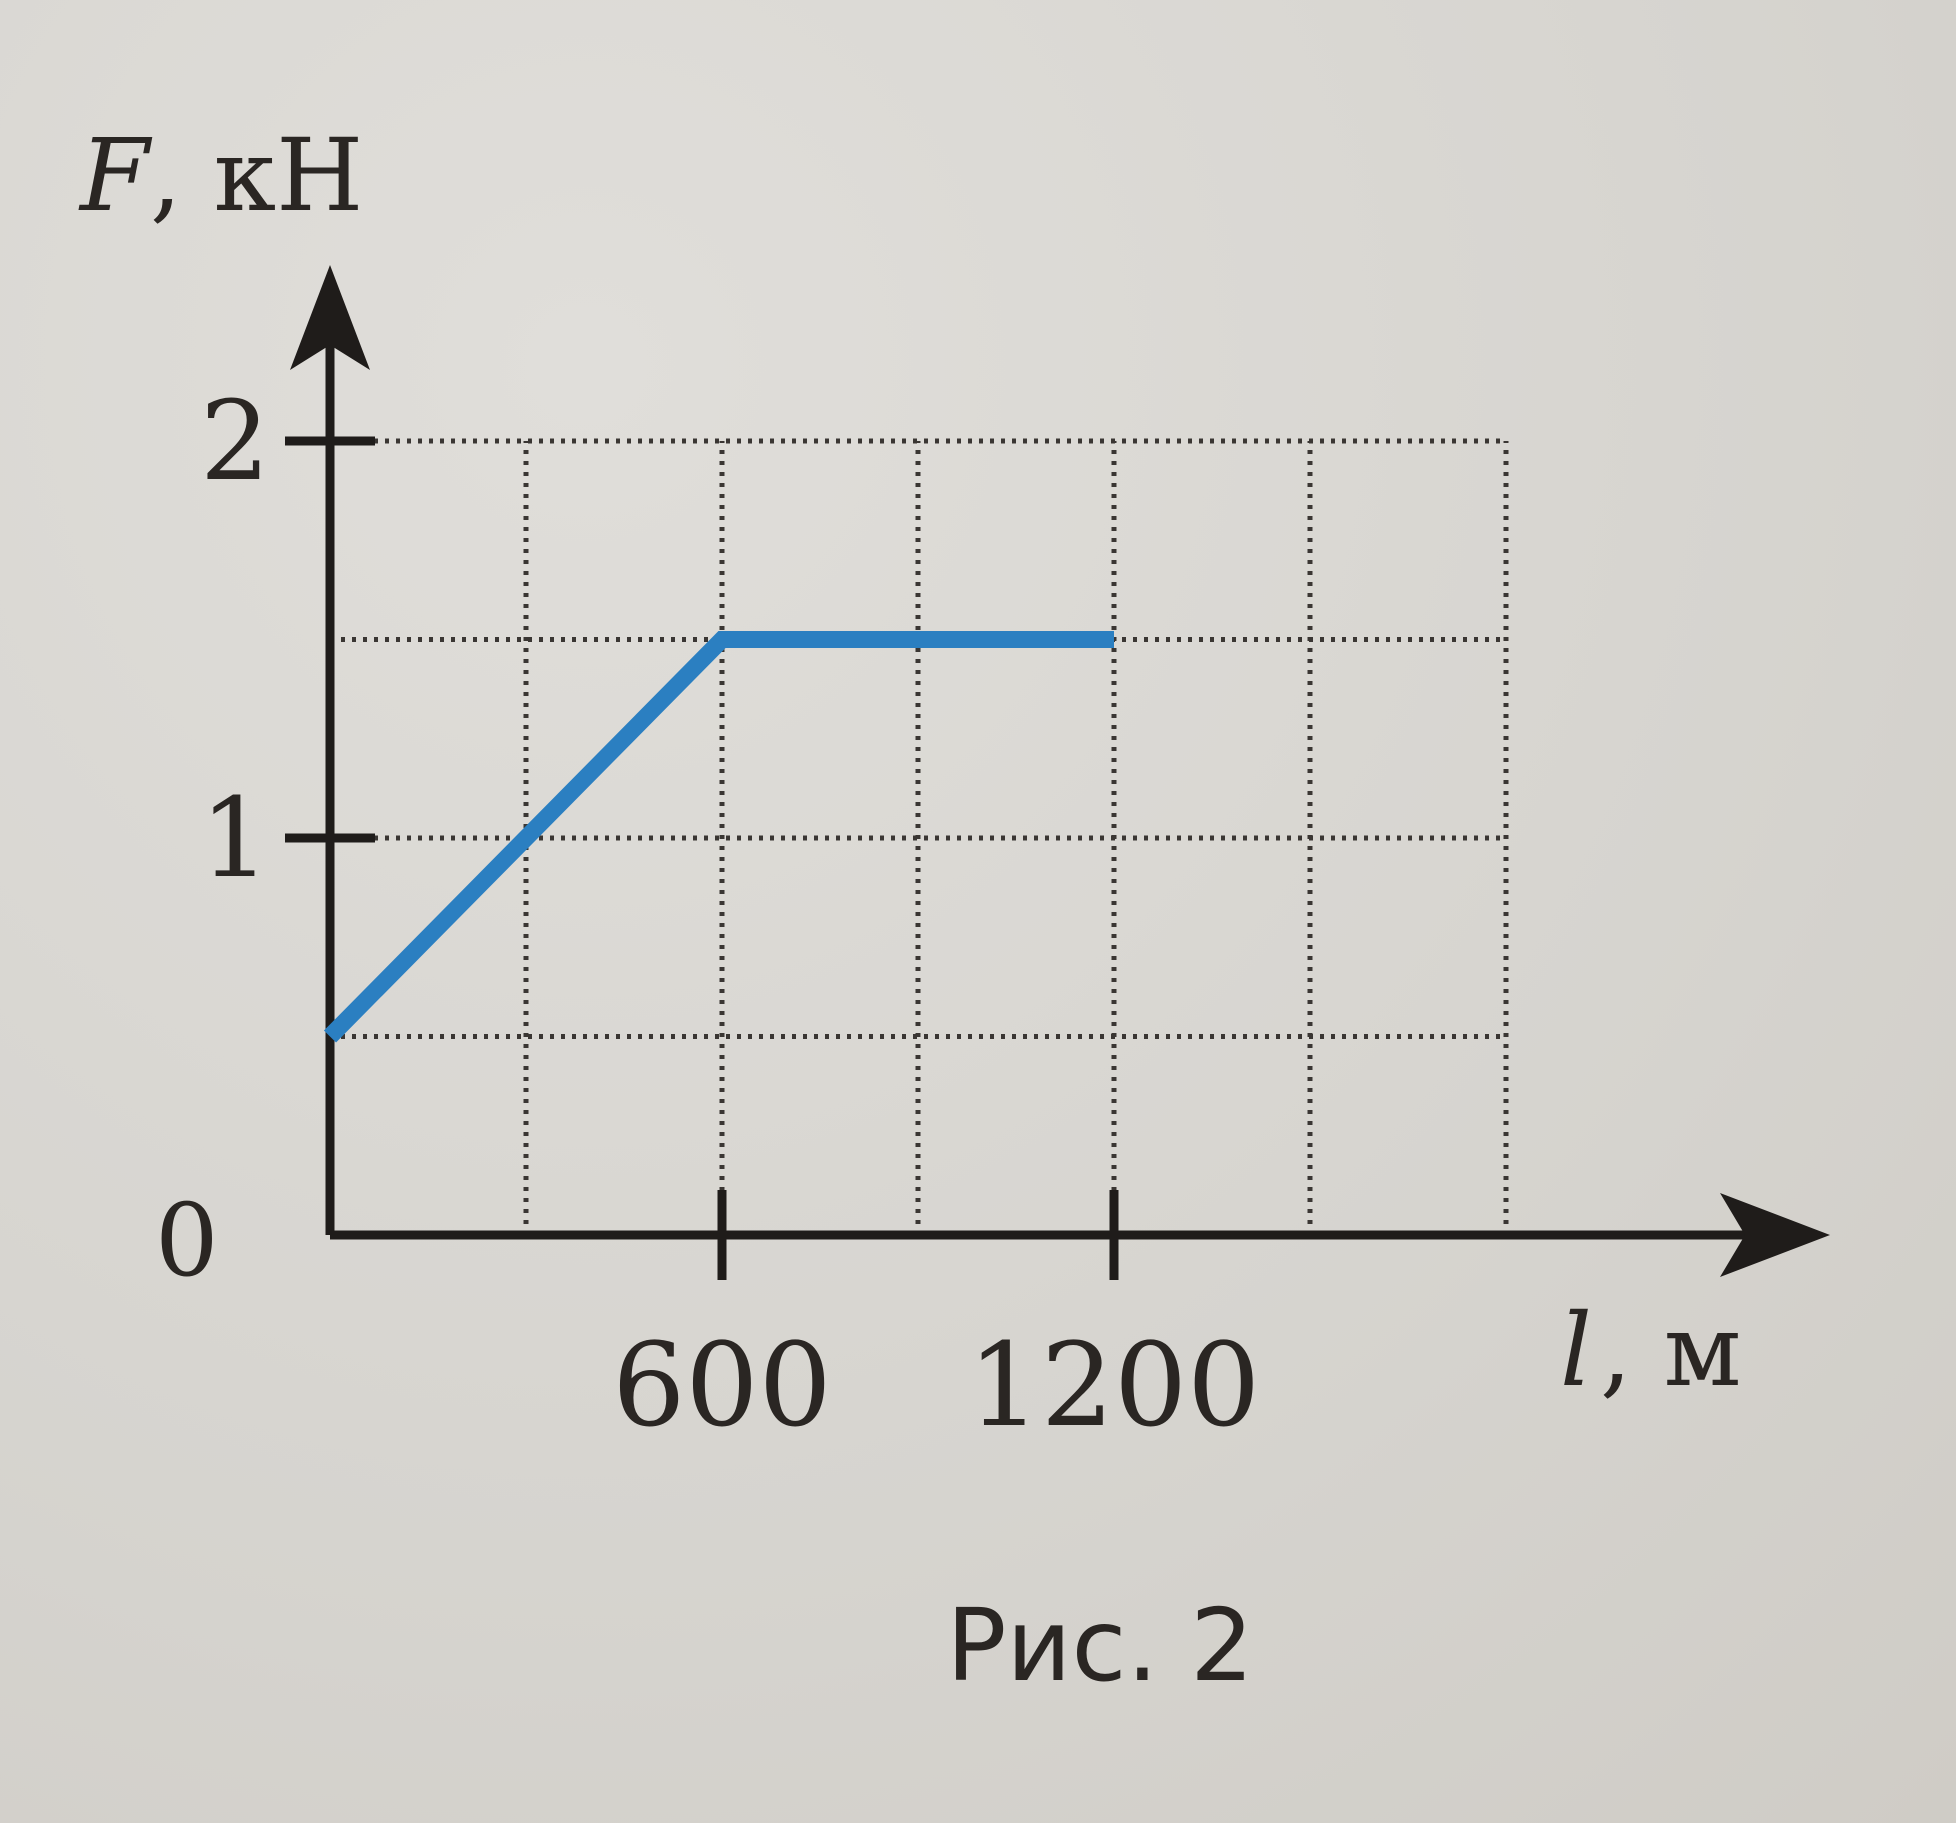  Describe the element at coordinates (1099, 1645) in the screenshot. I see `figure-caption: Рис. 2` at that location.